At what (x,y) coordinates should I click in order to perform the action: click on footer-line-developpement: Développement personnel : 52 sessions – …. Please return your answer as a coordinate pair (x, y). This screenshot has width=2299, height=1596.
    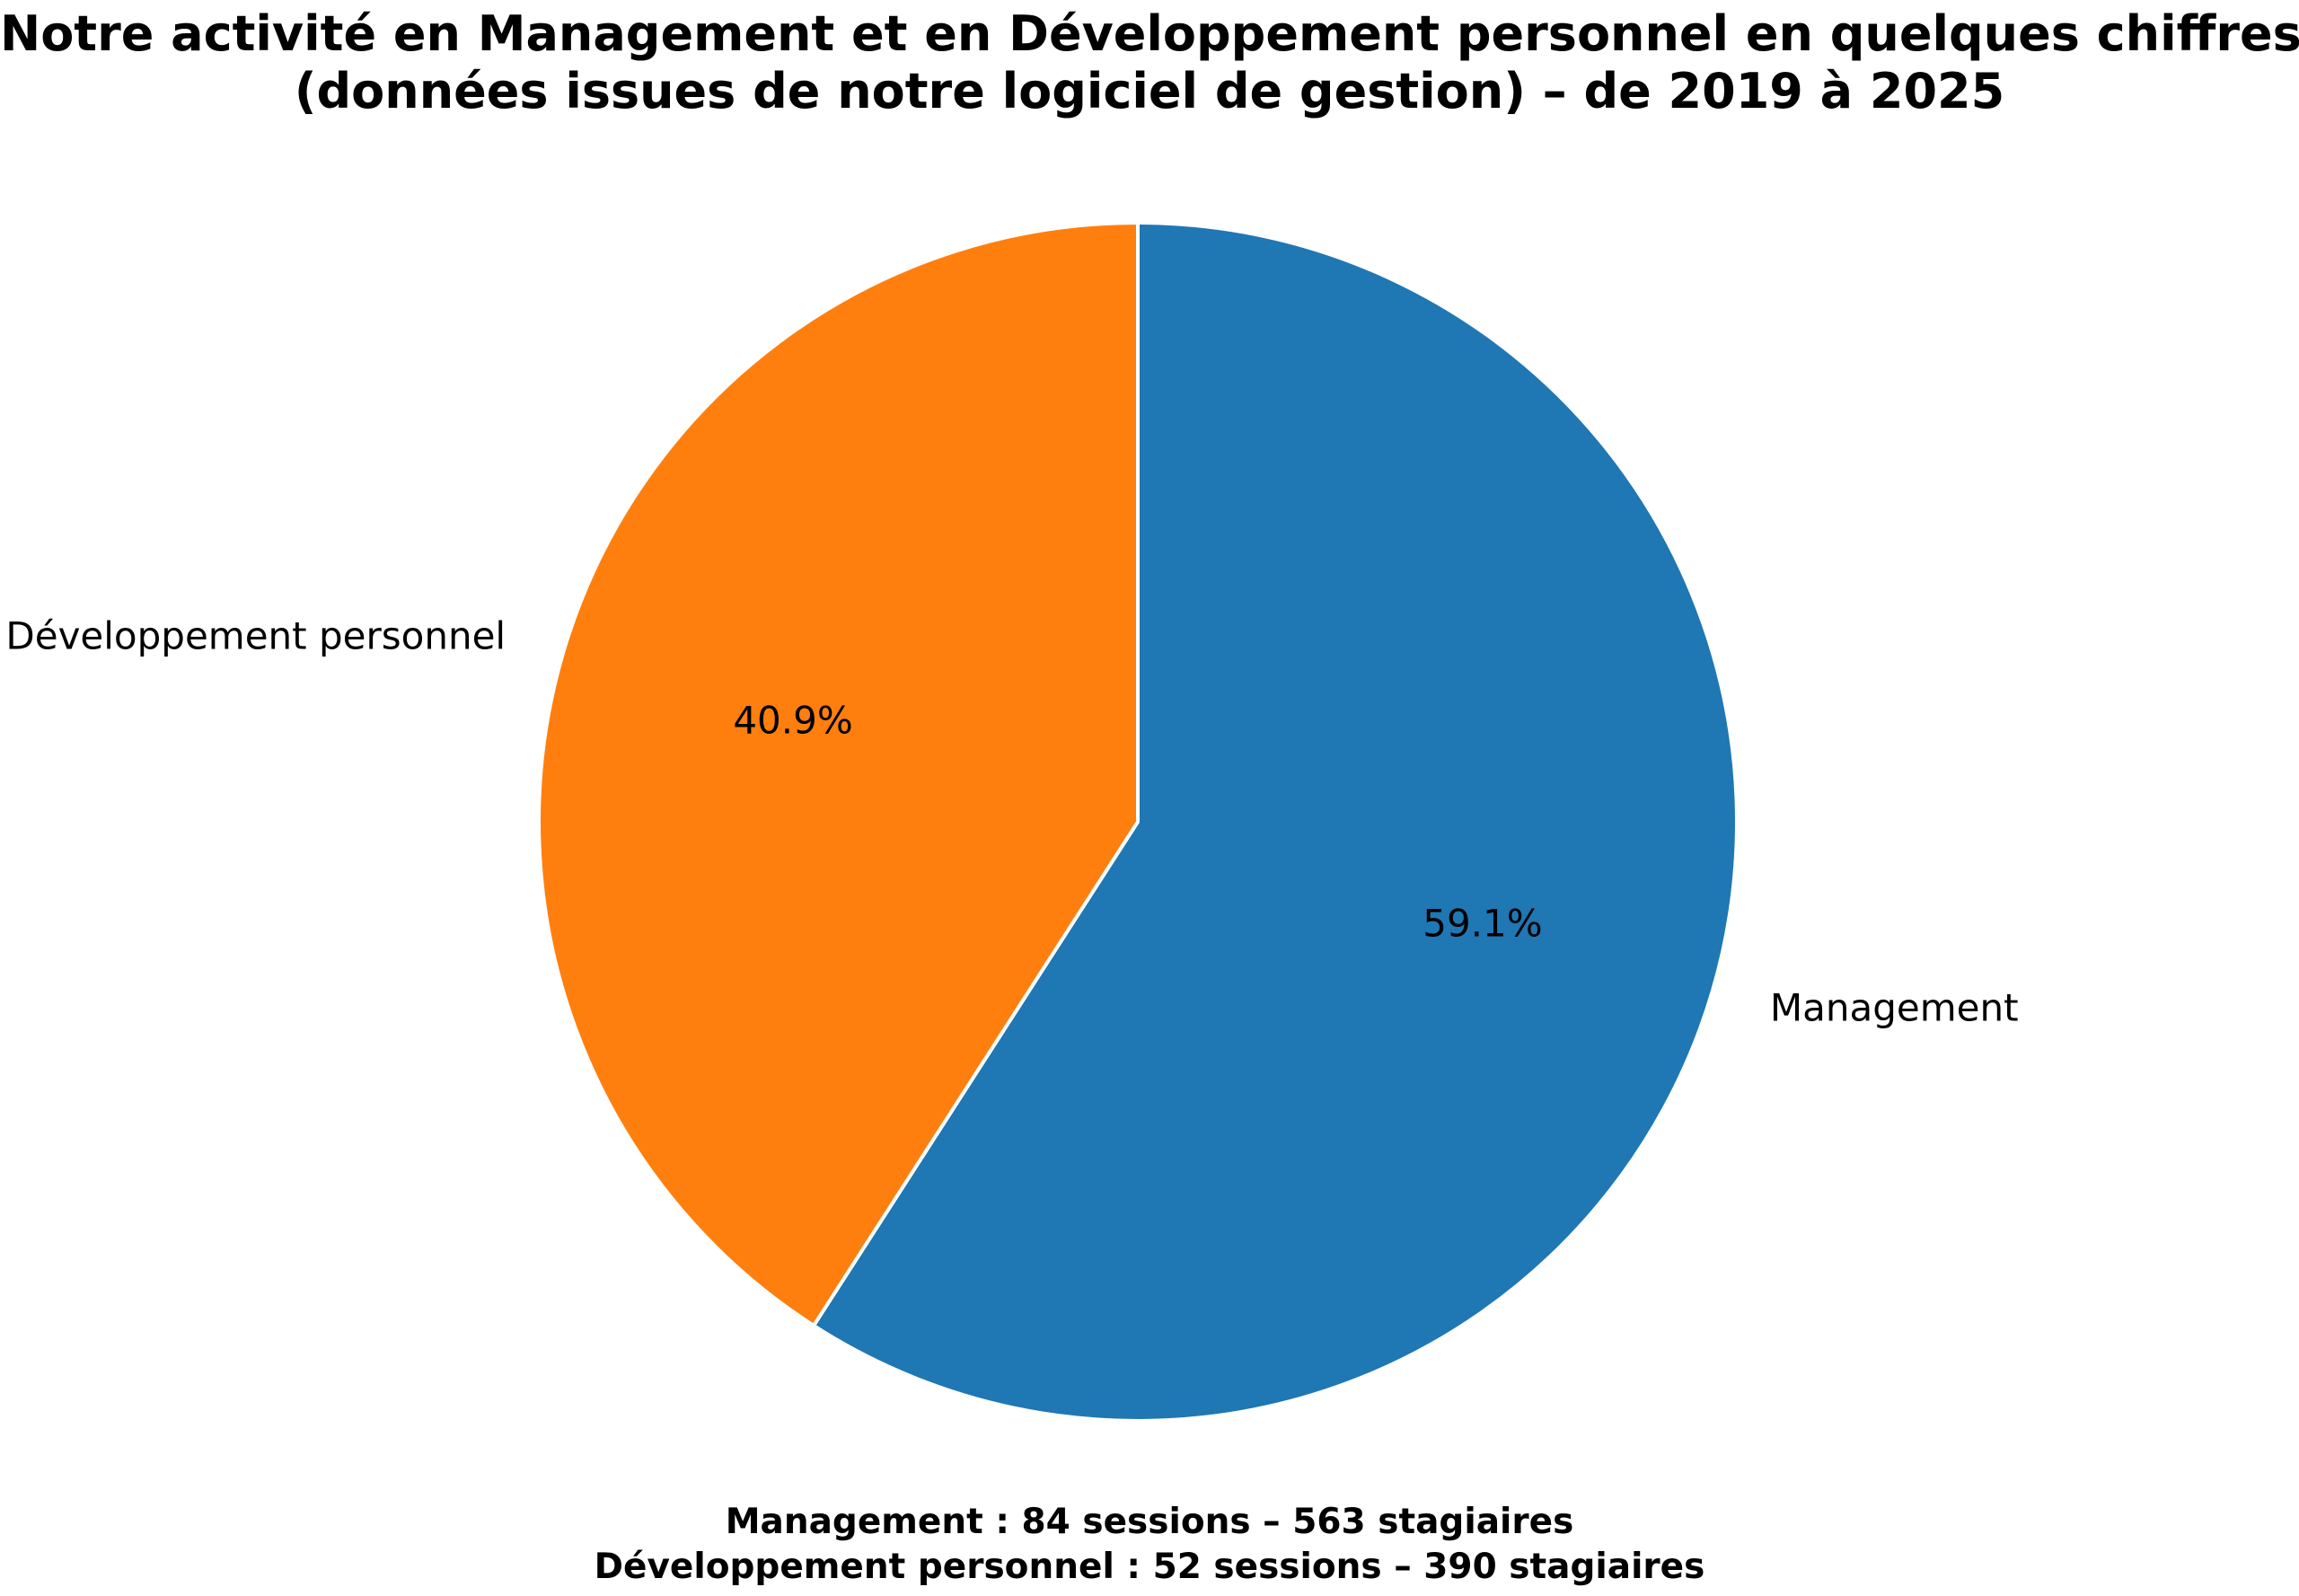
    Looking at the image, I should click on (1149, 1567).